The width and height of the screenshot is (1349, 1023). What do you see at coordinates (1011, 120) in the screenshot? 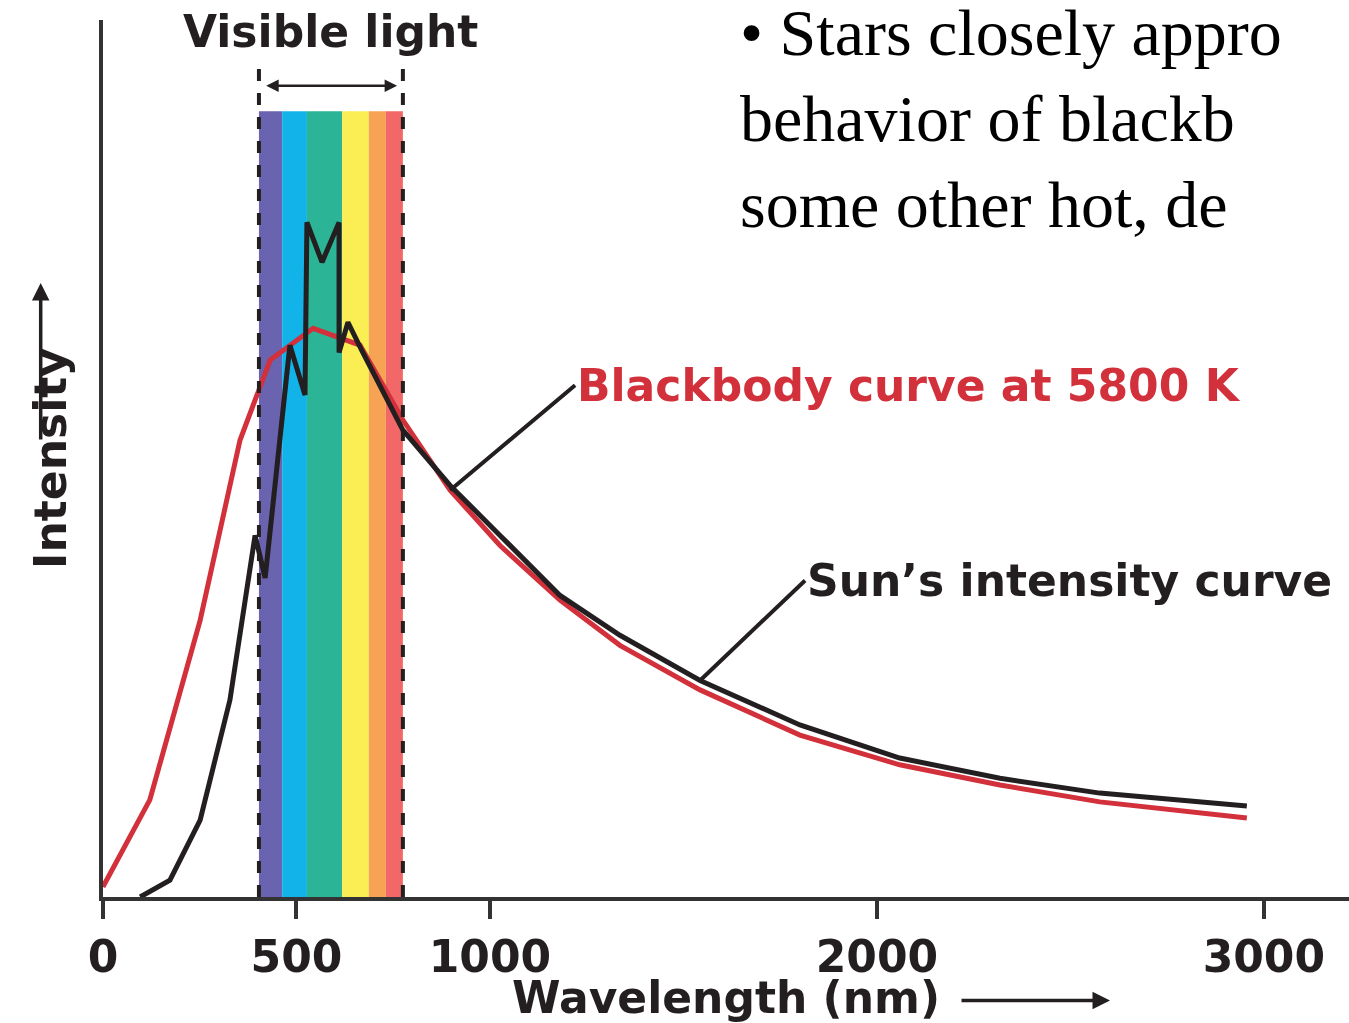
I see `annotation: • Stars closely appro behavior of blackb some other hot, de` at bounding box center [1011, 120].